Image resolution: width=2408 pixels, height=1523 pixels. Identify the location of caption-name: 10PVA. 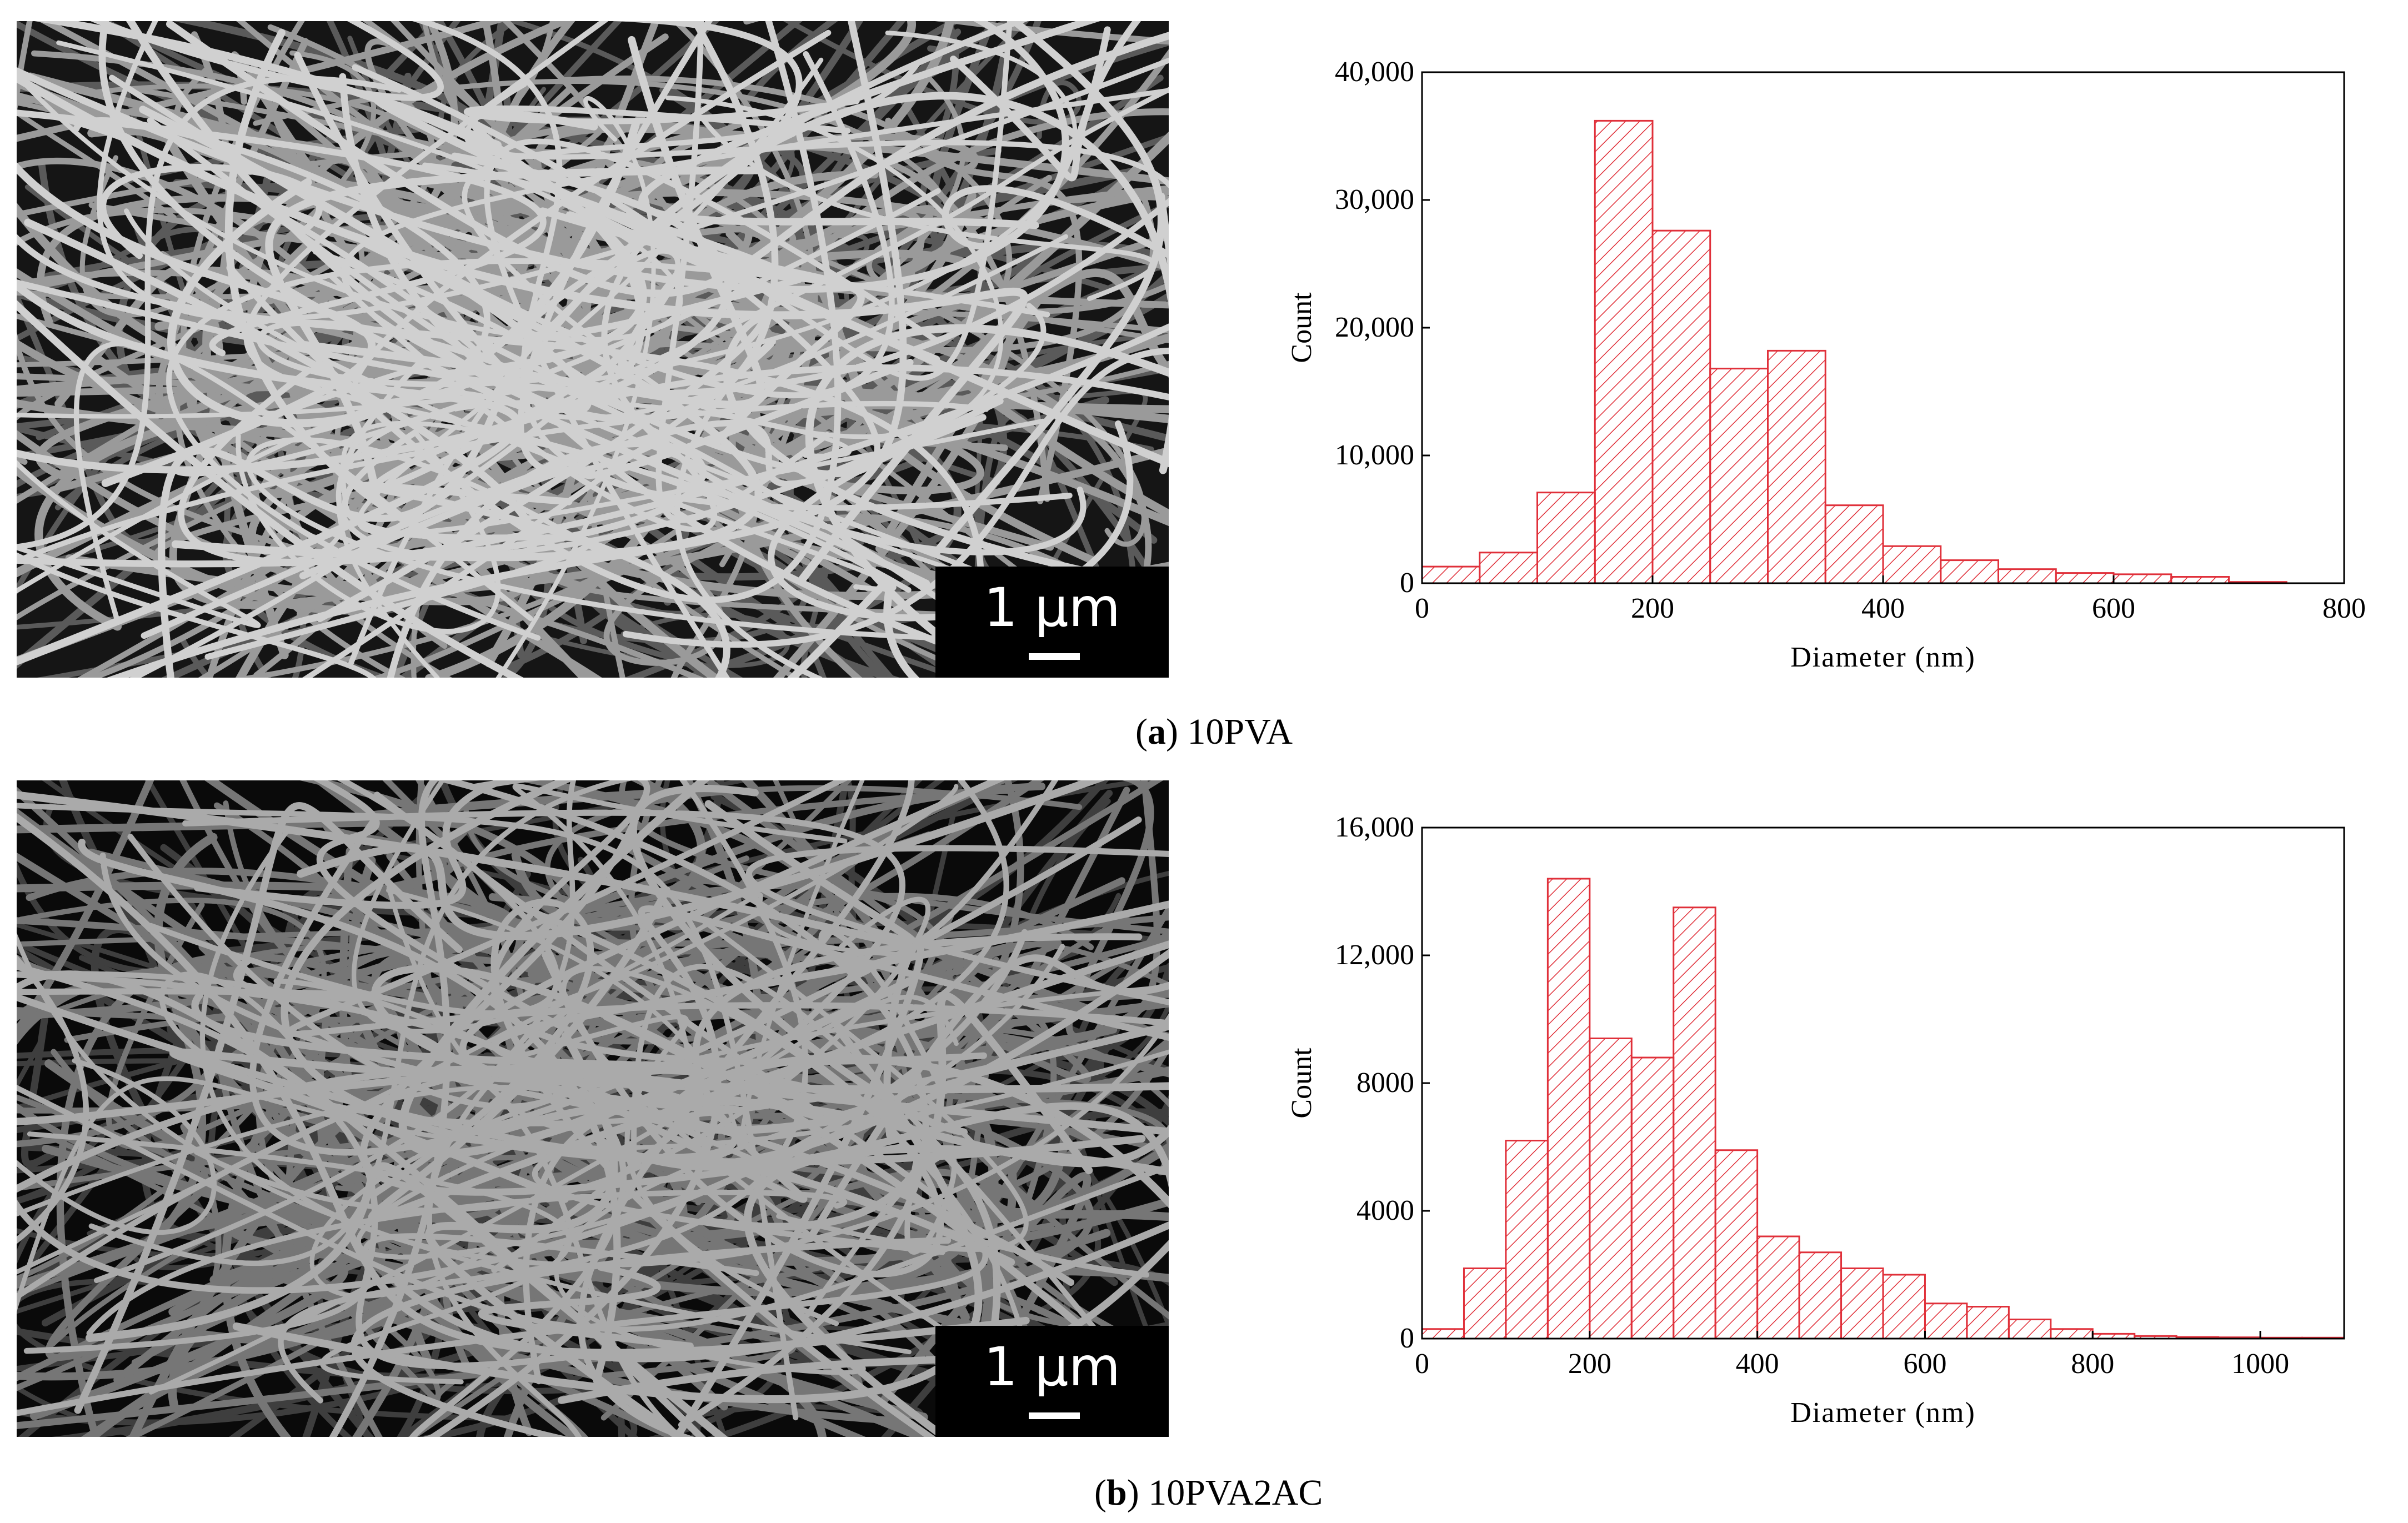
(1240, 732).